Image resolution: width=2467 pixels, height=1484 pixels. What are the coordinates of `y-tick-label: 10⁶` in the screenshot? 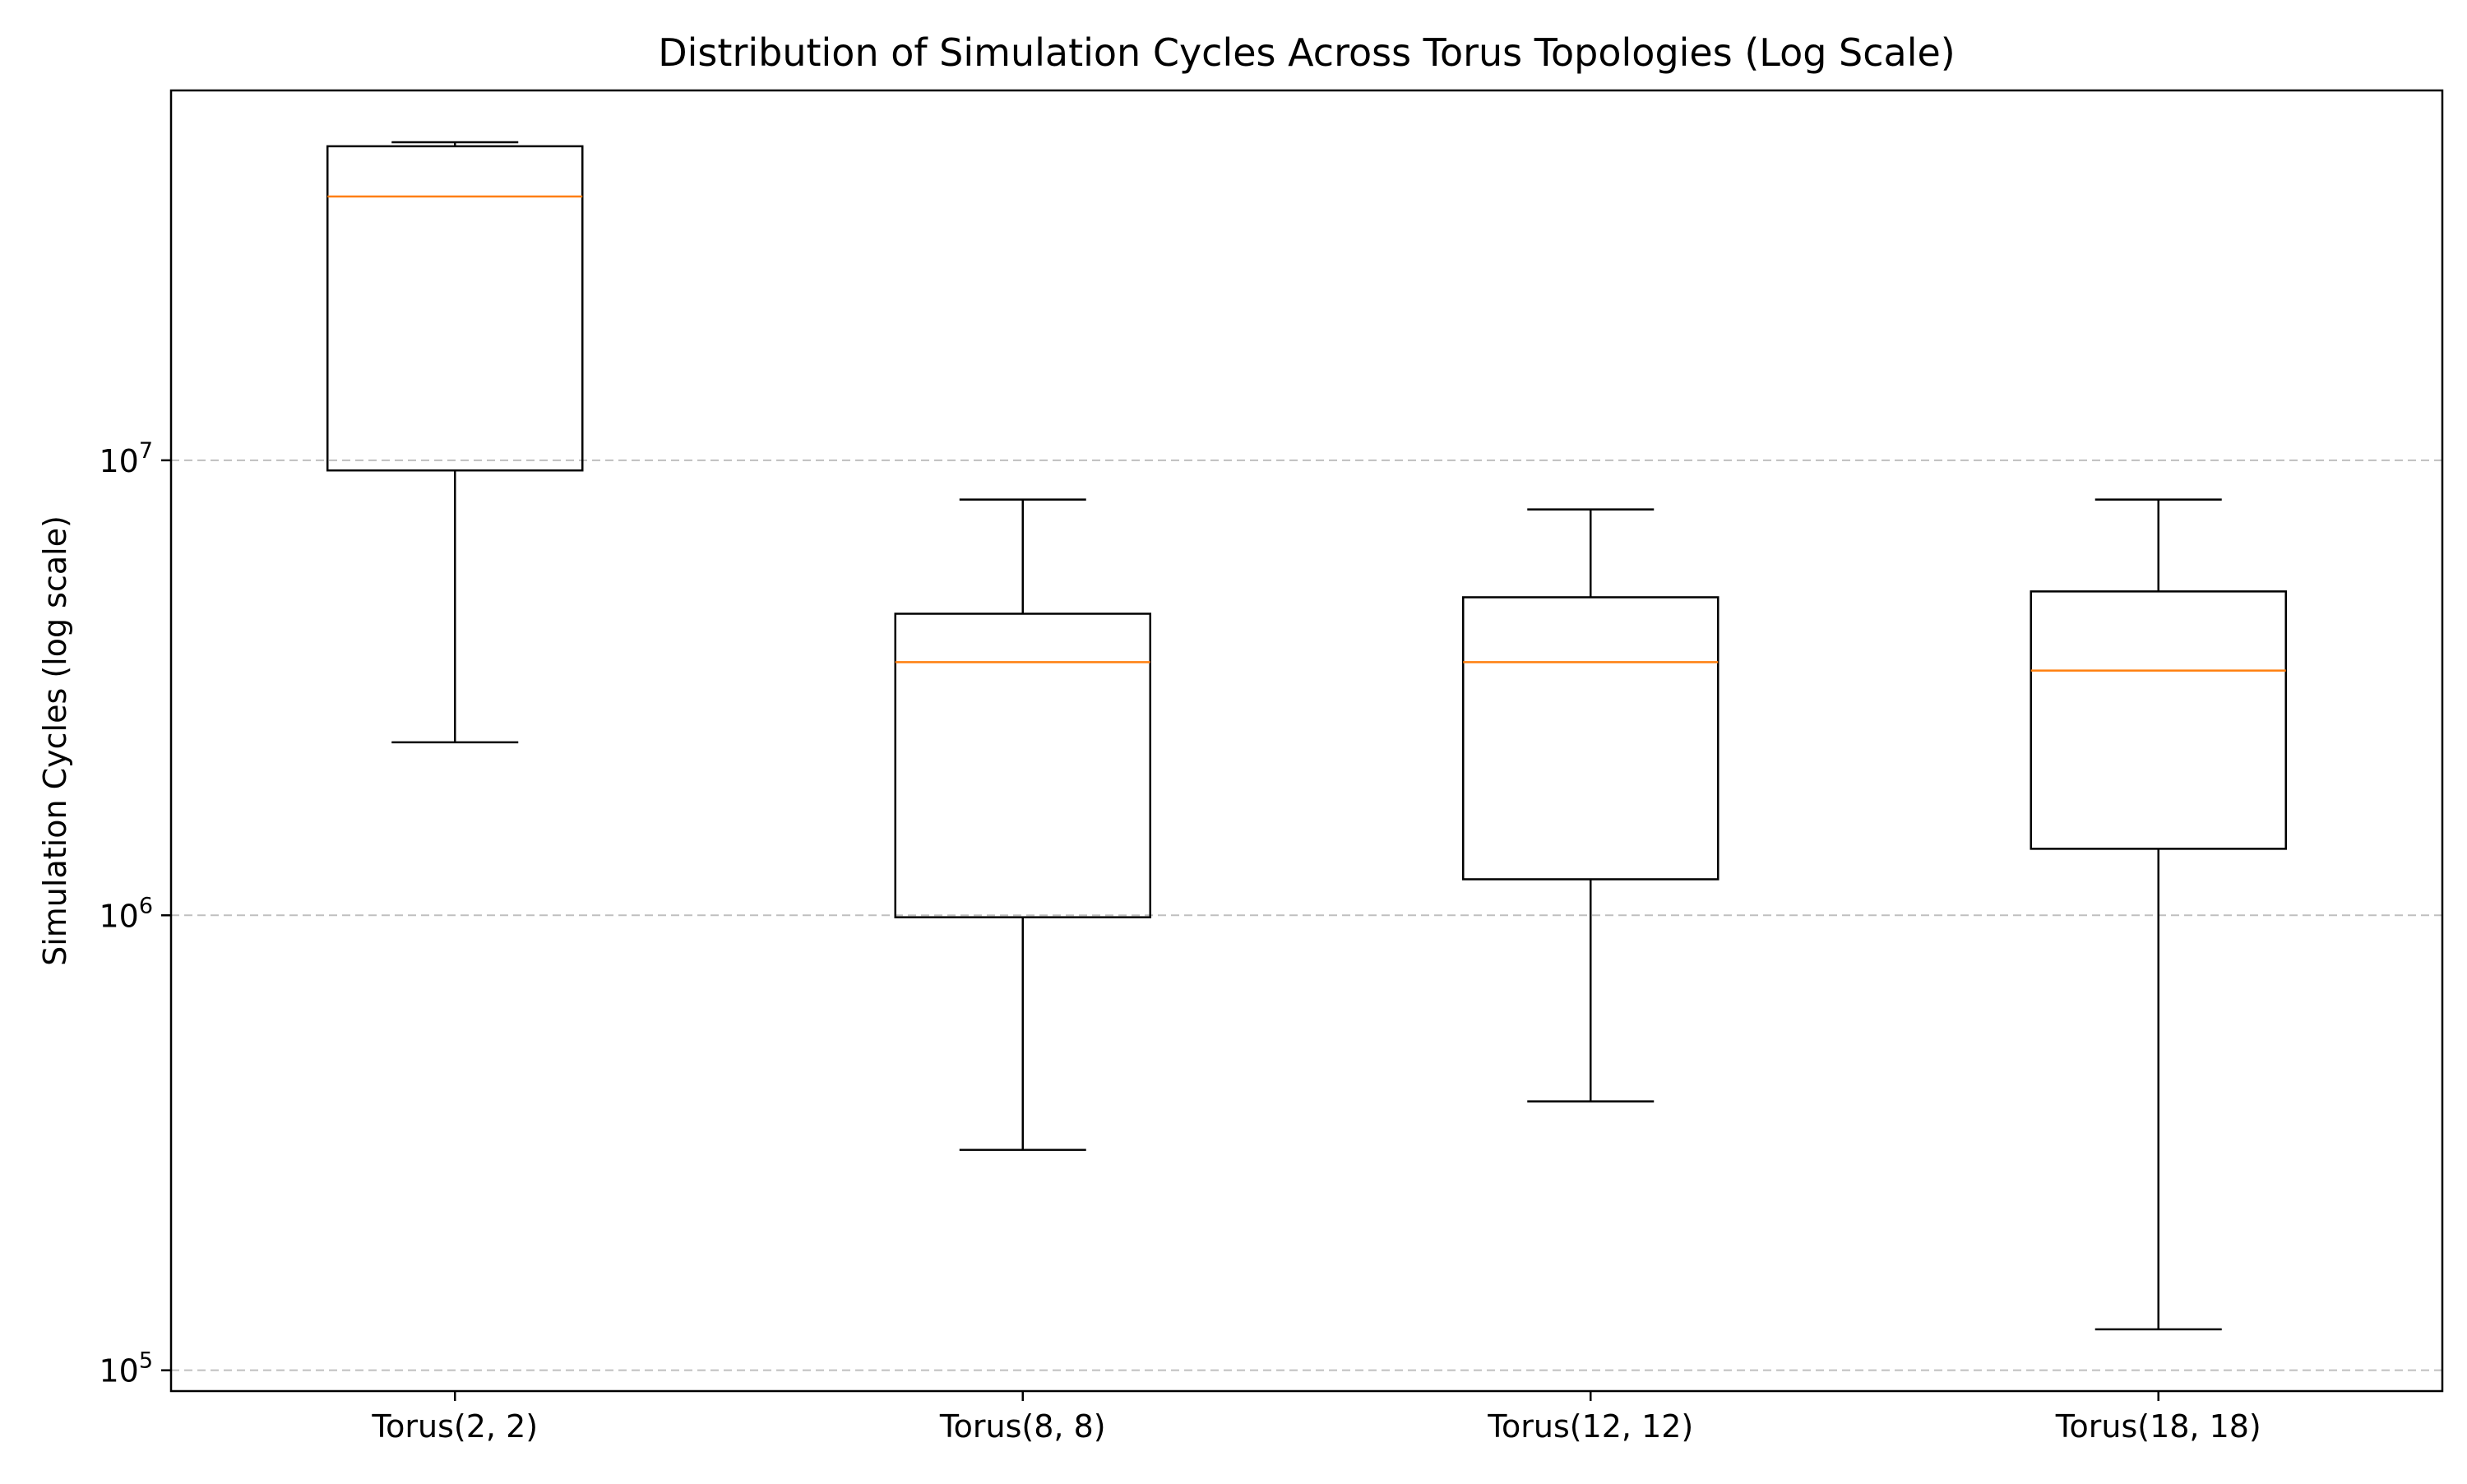 It's located at (126, 914).